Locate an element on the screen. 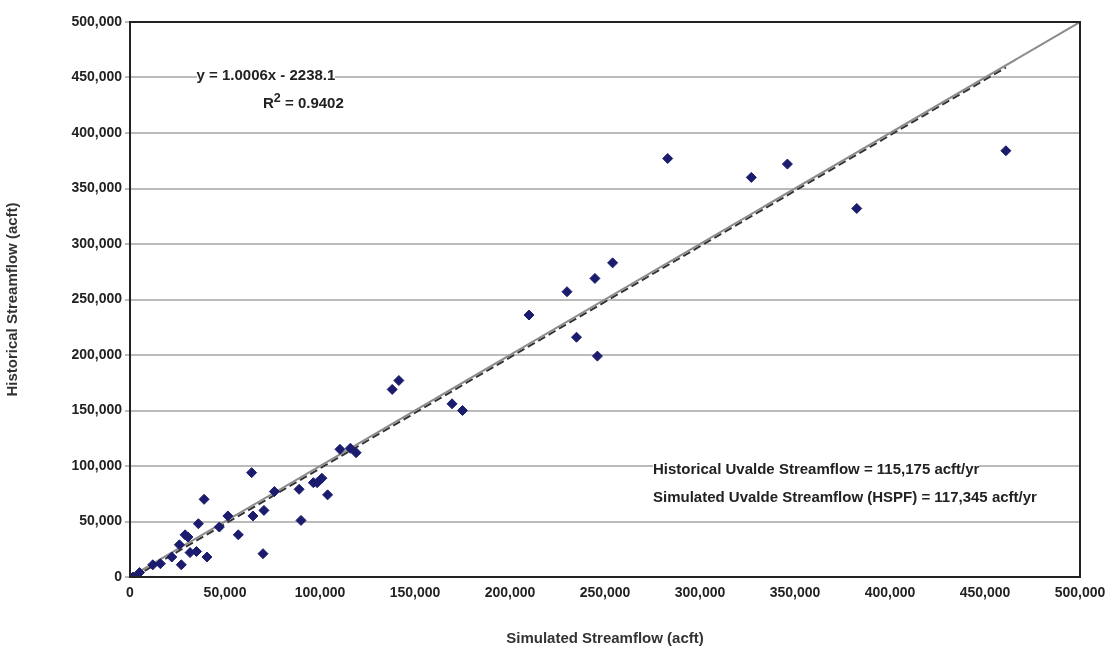 This screenshot has height=652, width=1119. y-tick-label: 150,000 is located at coordinates (97, 409).